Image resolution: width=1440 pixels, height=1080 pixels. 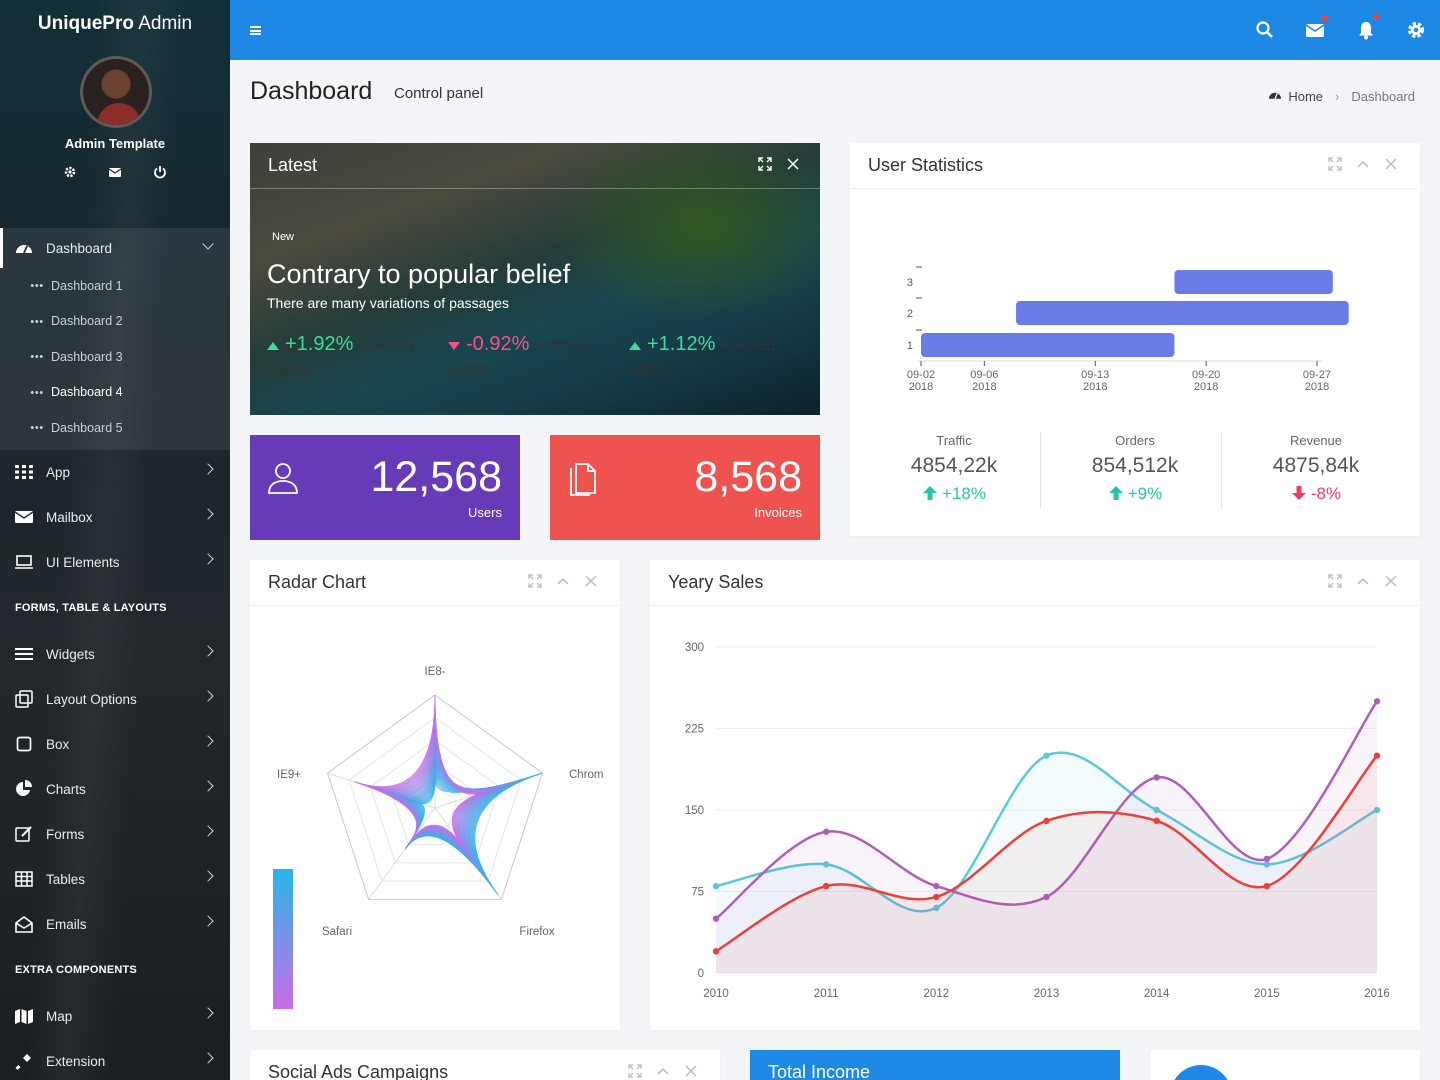 What do you see at coordinates (436, 477) in the screenshot?
I see `users-count: 12,568` at bounding box center [436, 477].